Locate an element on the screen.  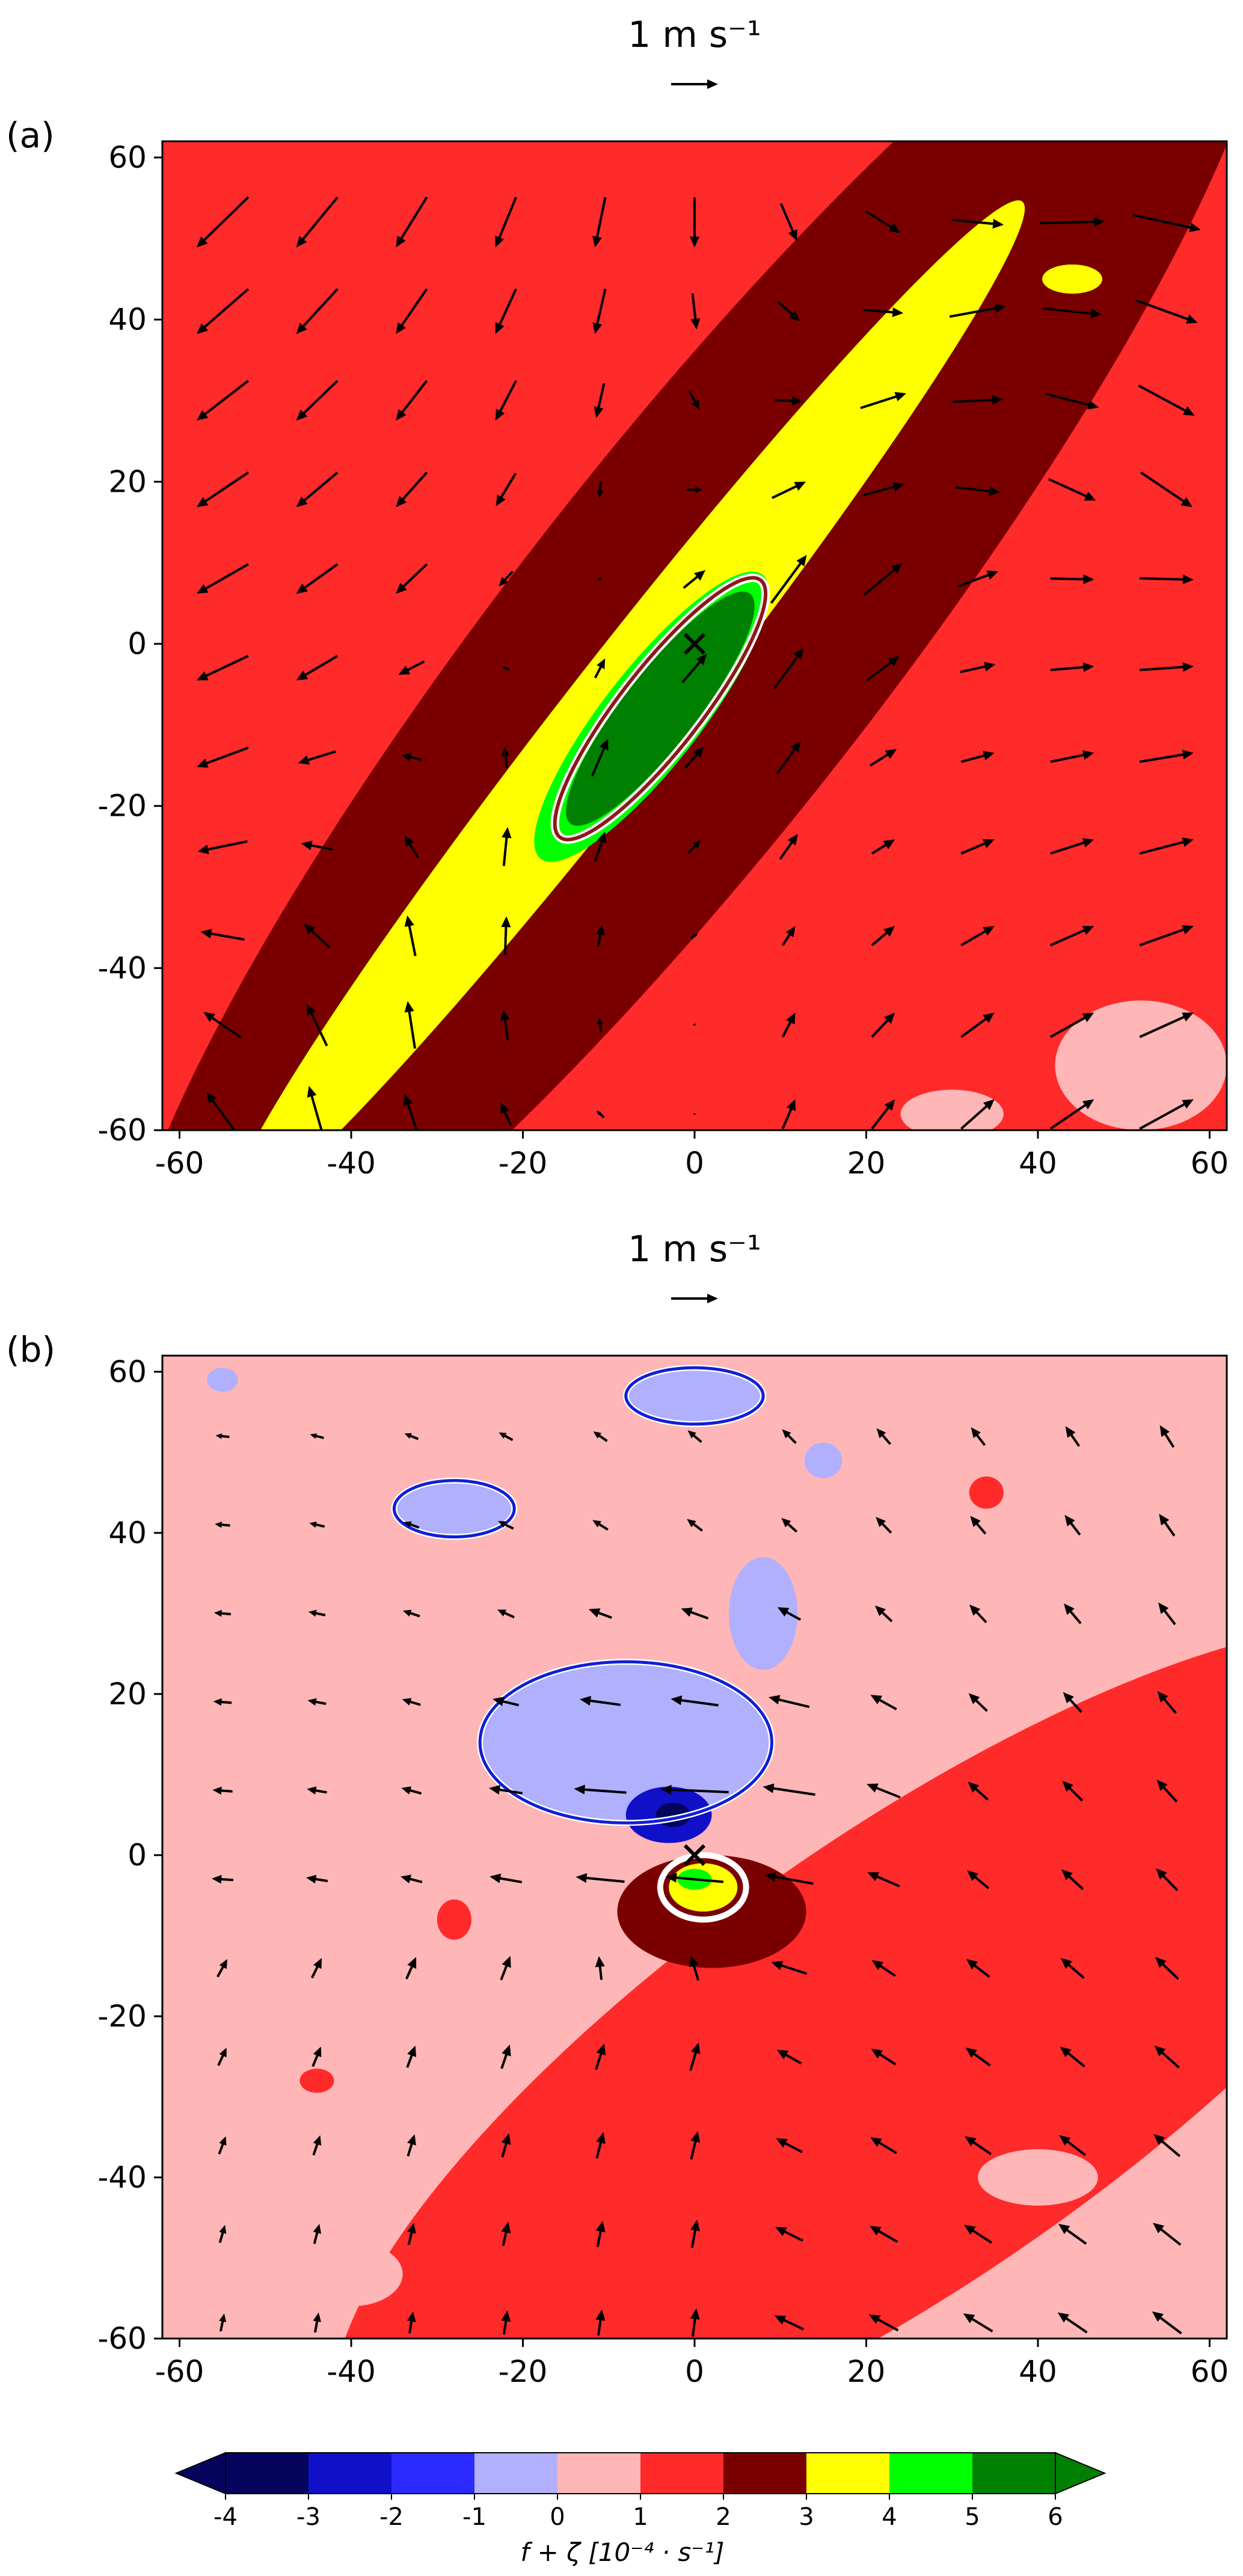
colorbar-tick-label: 5 is located at coordinates (972, 2517).